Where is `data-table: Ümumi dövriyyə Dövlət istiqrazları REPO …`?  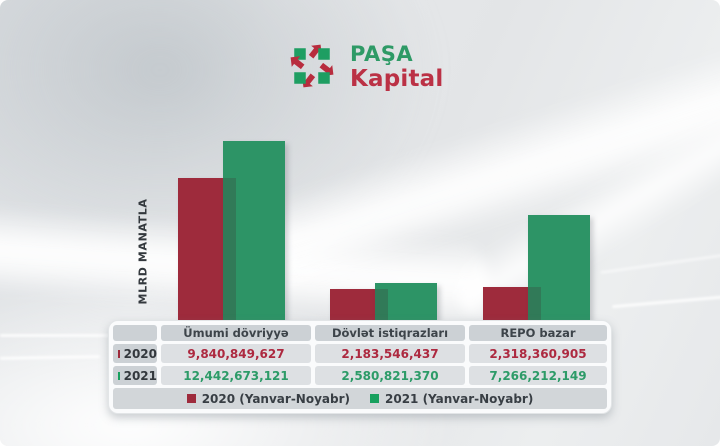 data-table: Ümumi dövriyyə Dövlət istiqrazları REPO … is located at coordinates (360, 367).